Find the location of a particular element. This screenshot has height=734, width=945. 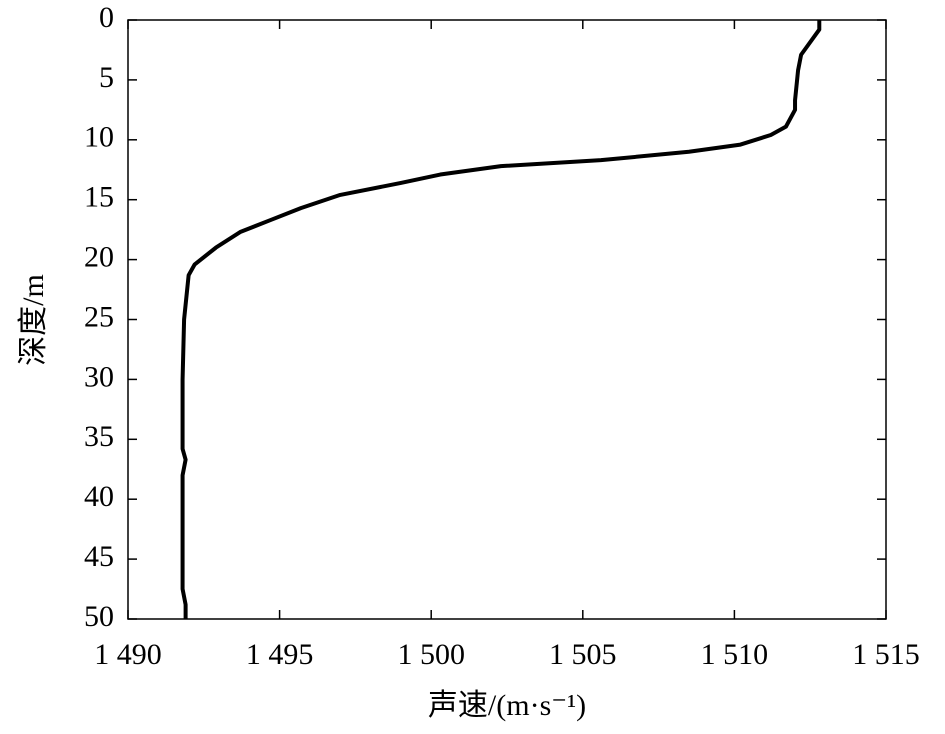

y-axis-label: 深度/m is located at coordinates (33, 320).